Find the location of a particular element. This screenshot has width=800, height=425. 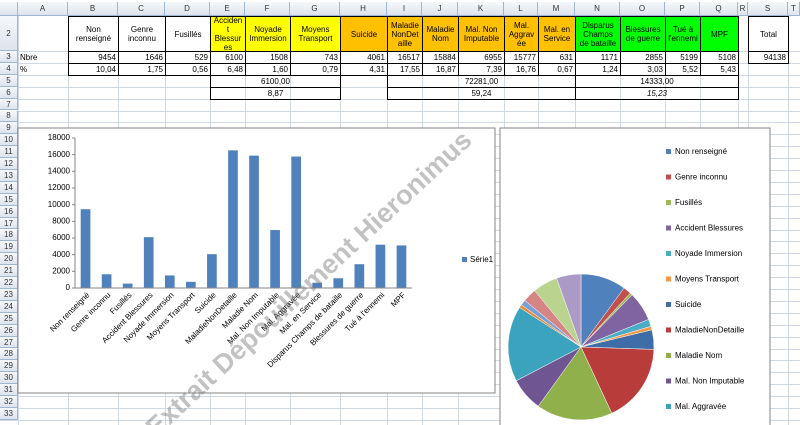

y-tick-label: 8000 is located at coordinates (61, 220).